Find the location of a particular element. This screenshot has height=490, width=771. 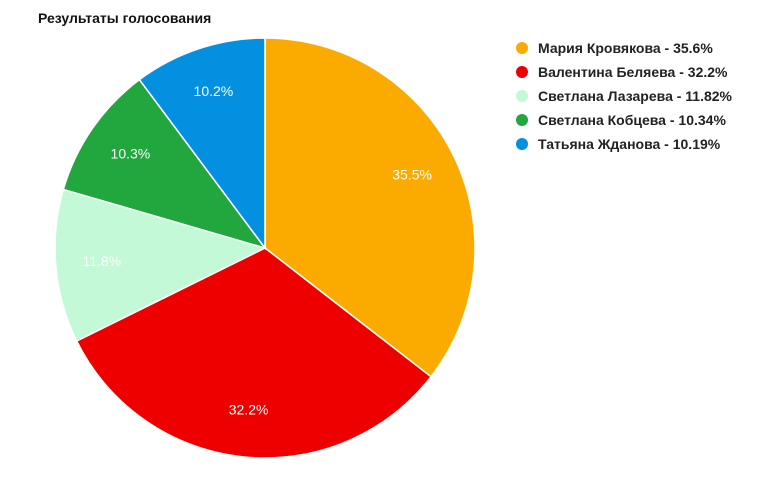

legend-label: Светлана Лазарева - 11.82% is located at coordinates (635, 96).